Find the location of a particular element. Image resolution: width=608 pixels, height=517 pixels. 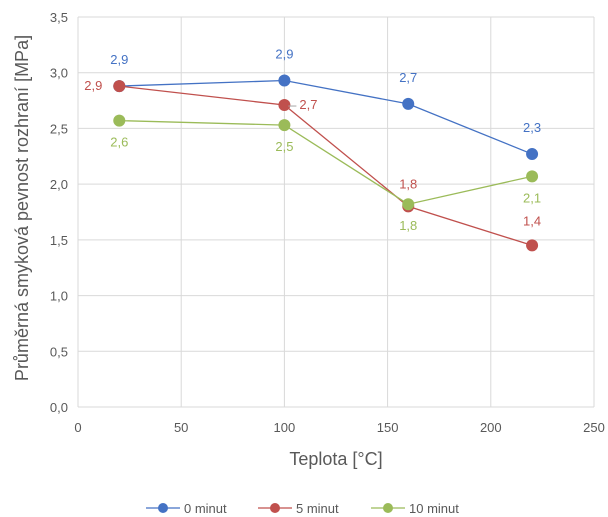

x-tick-label: 200 is located at coordinates (491, 427).